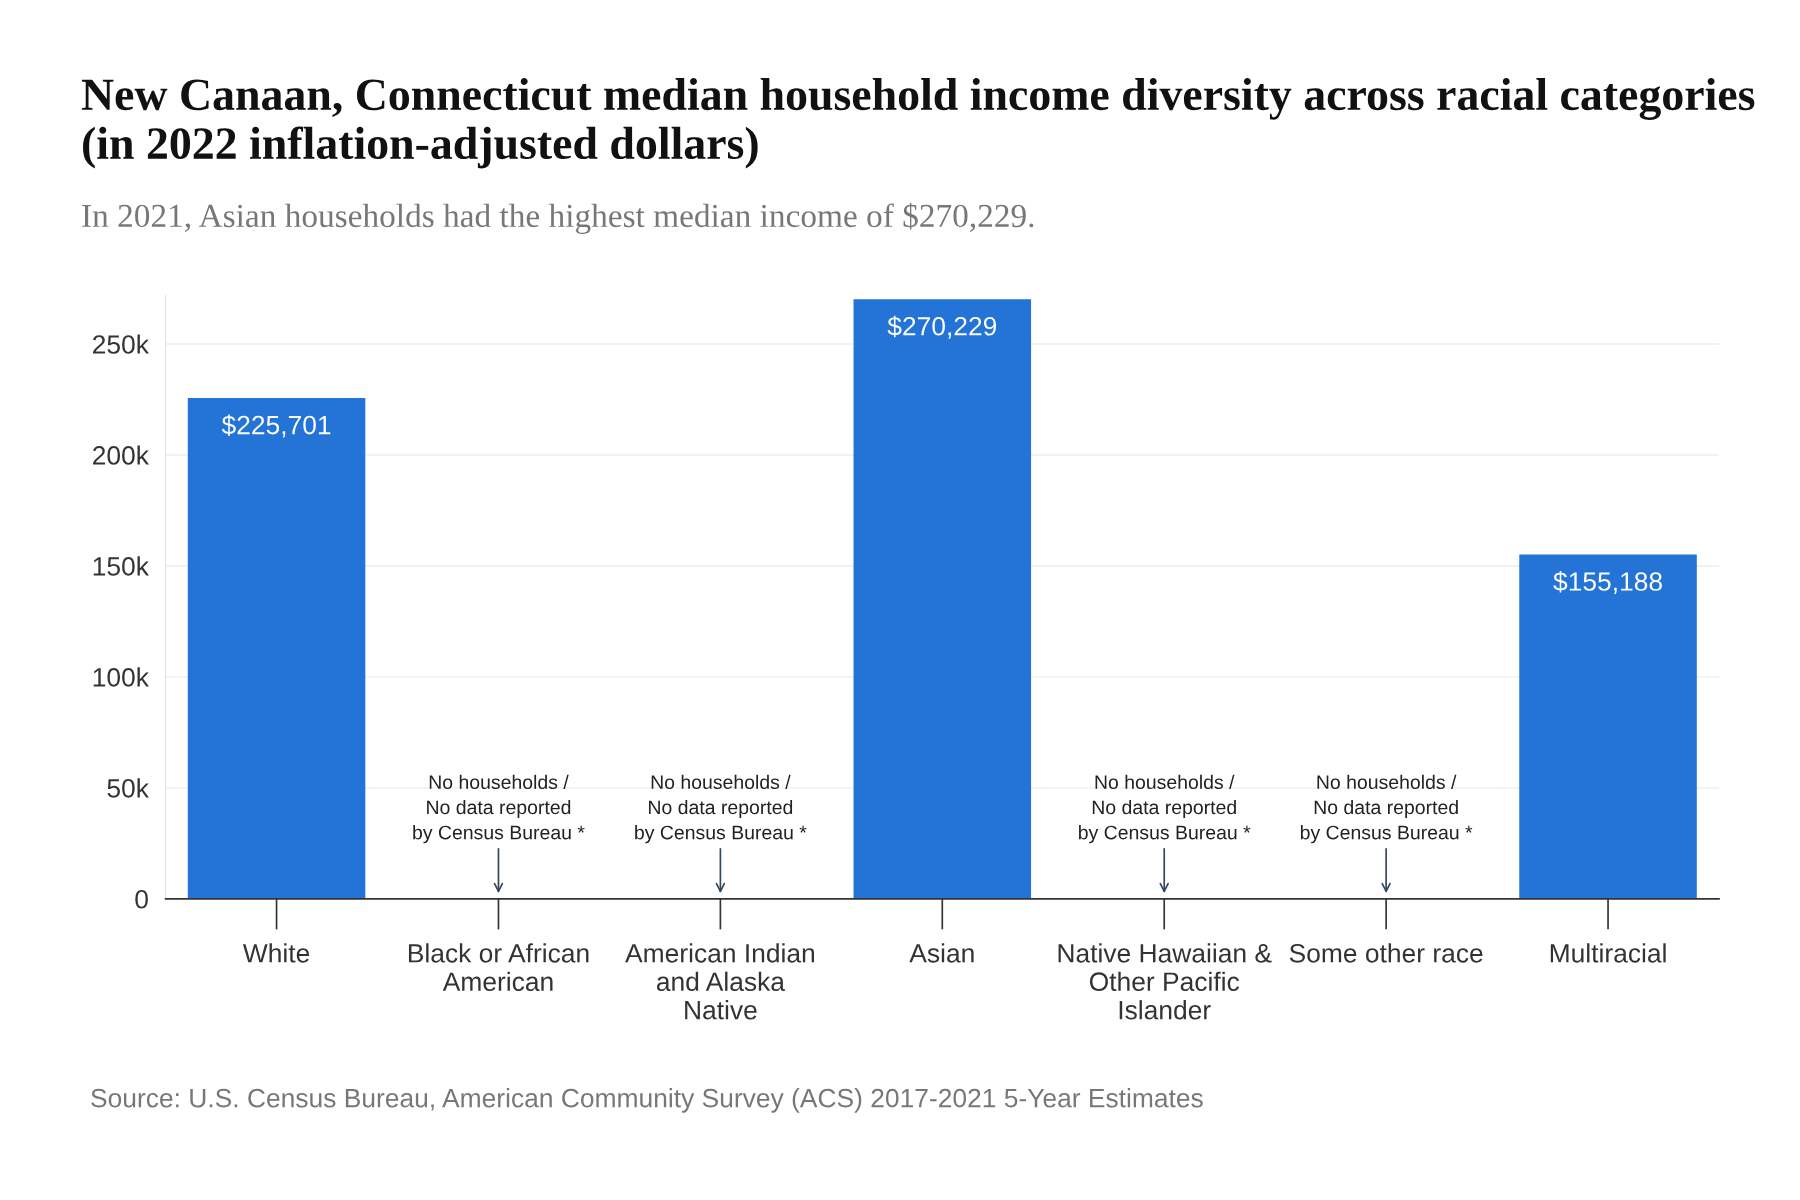  What do you see at coordinates (141, 899) in the screenshot?
I see `y-tick-label: 0` at bounding box center [141, 899].